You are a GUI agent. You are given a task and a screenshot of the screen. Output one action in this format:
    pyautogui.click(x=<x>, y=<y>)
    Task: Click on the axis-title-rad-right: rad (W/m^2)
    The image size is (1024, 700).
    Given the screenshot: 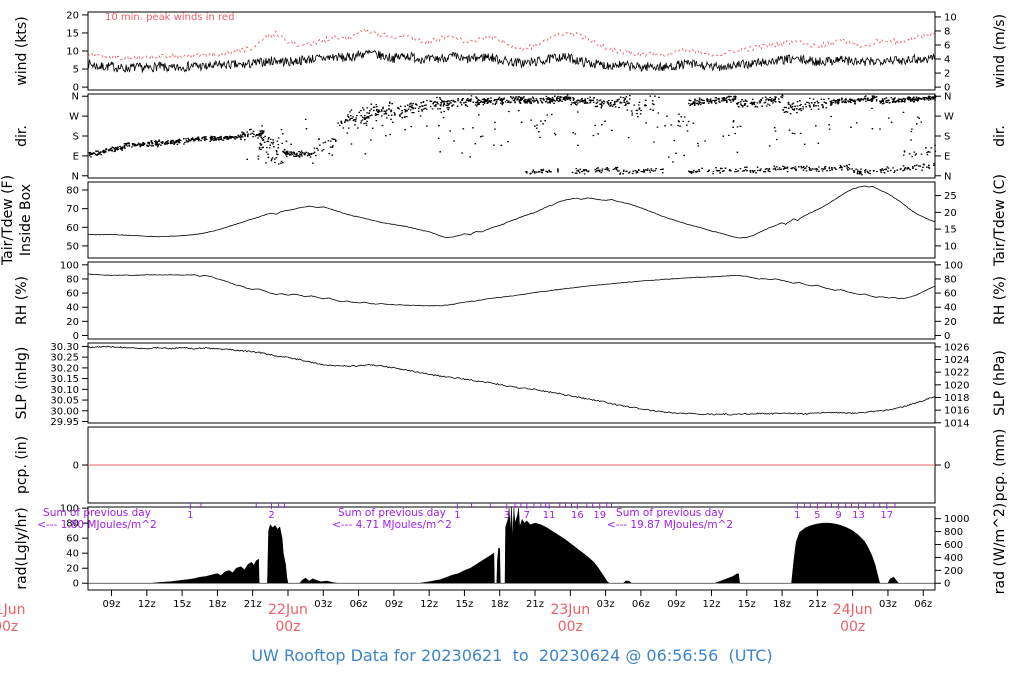 What is the action you would take?
    pyautogui.click(x=1000, y=548)
    